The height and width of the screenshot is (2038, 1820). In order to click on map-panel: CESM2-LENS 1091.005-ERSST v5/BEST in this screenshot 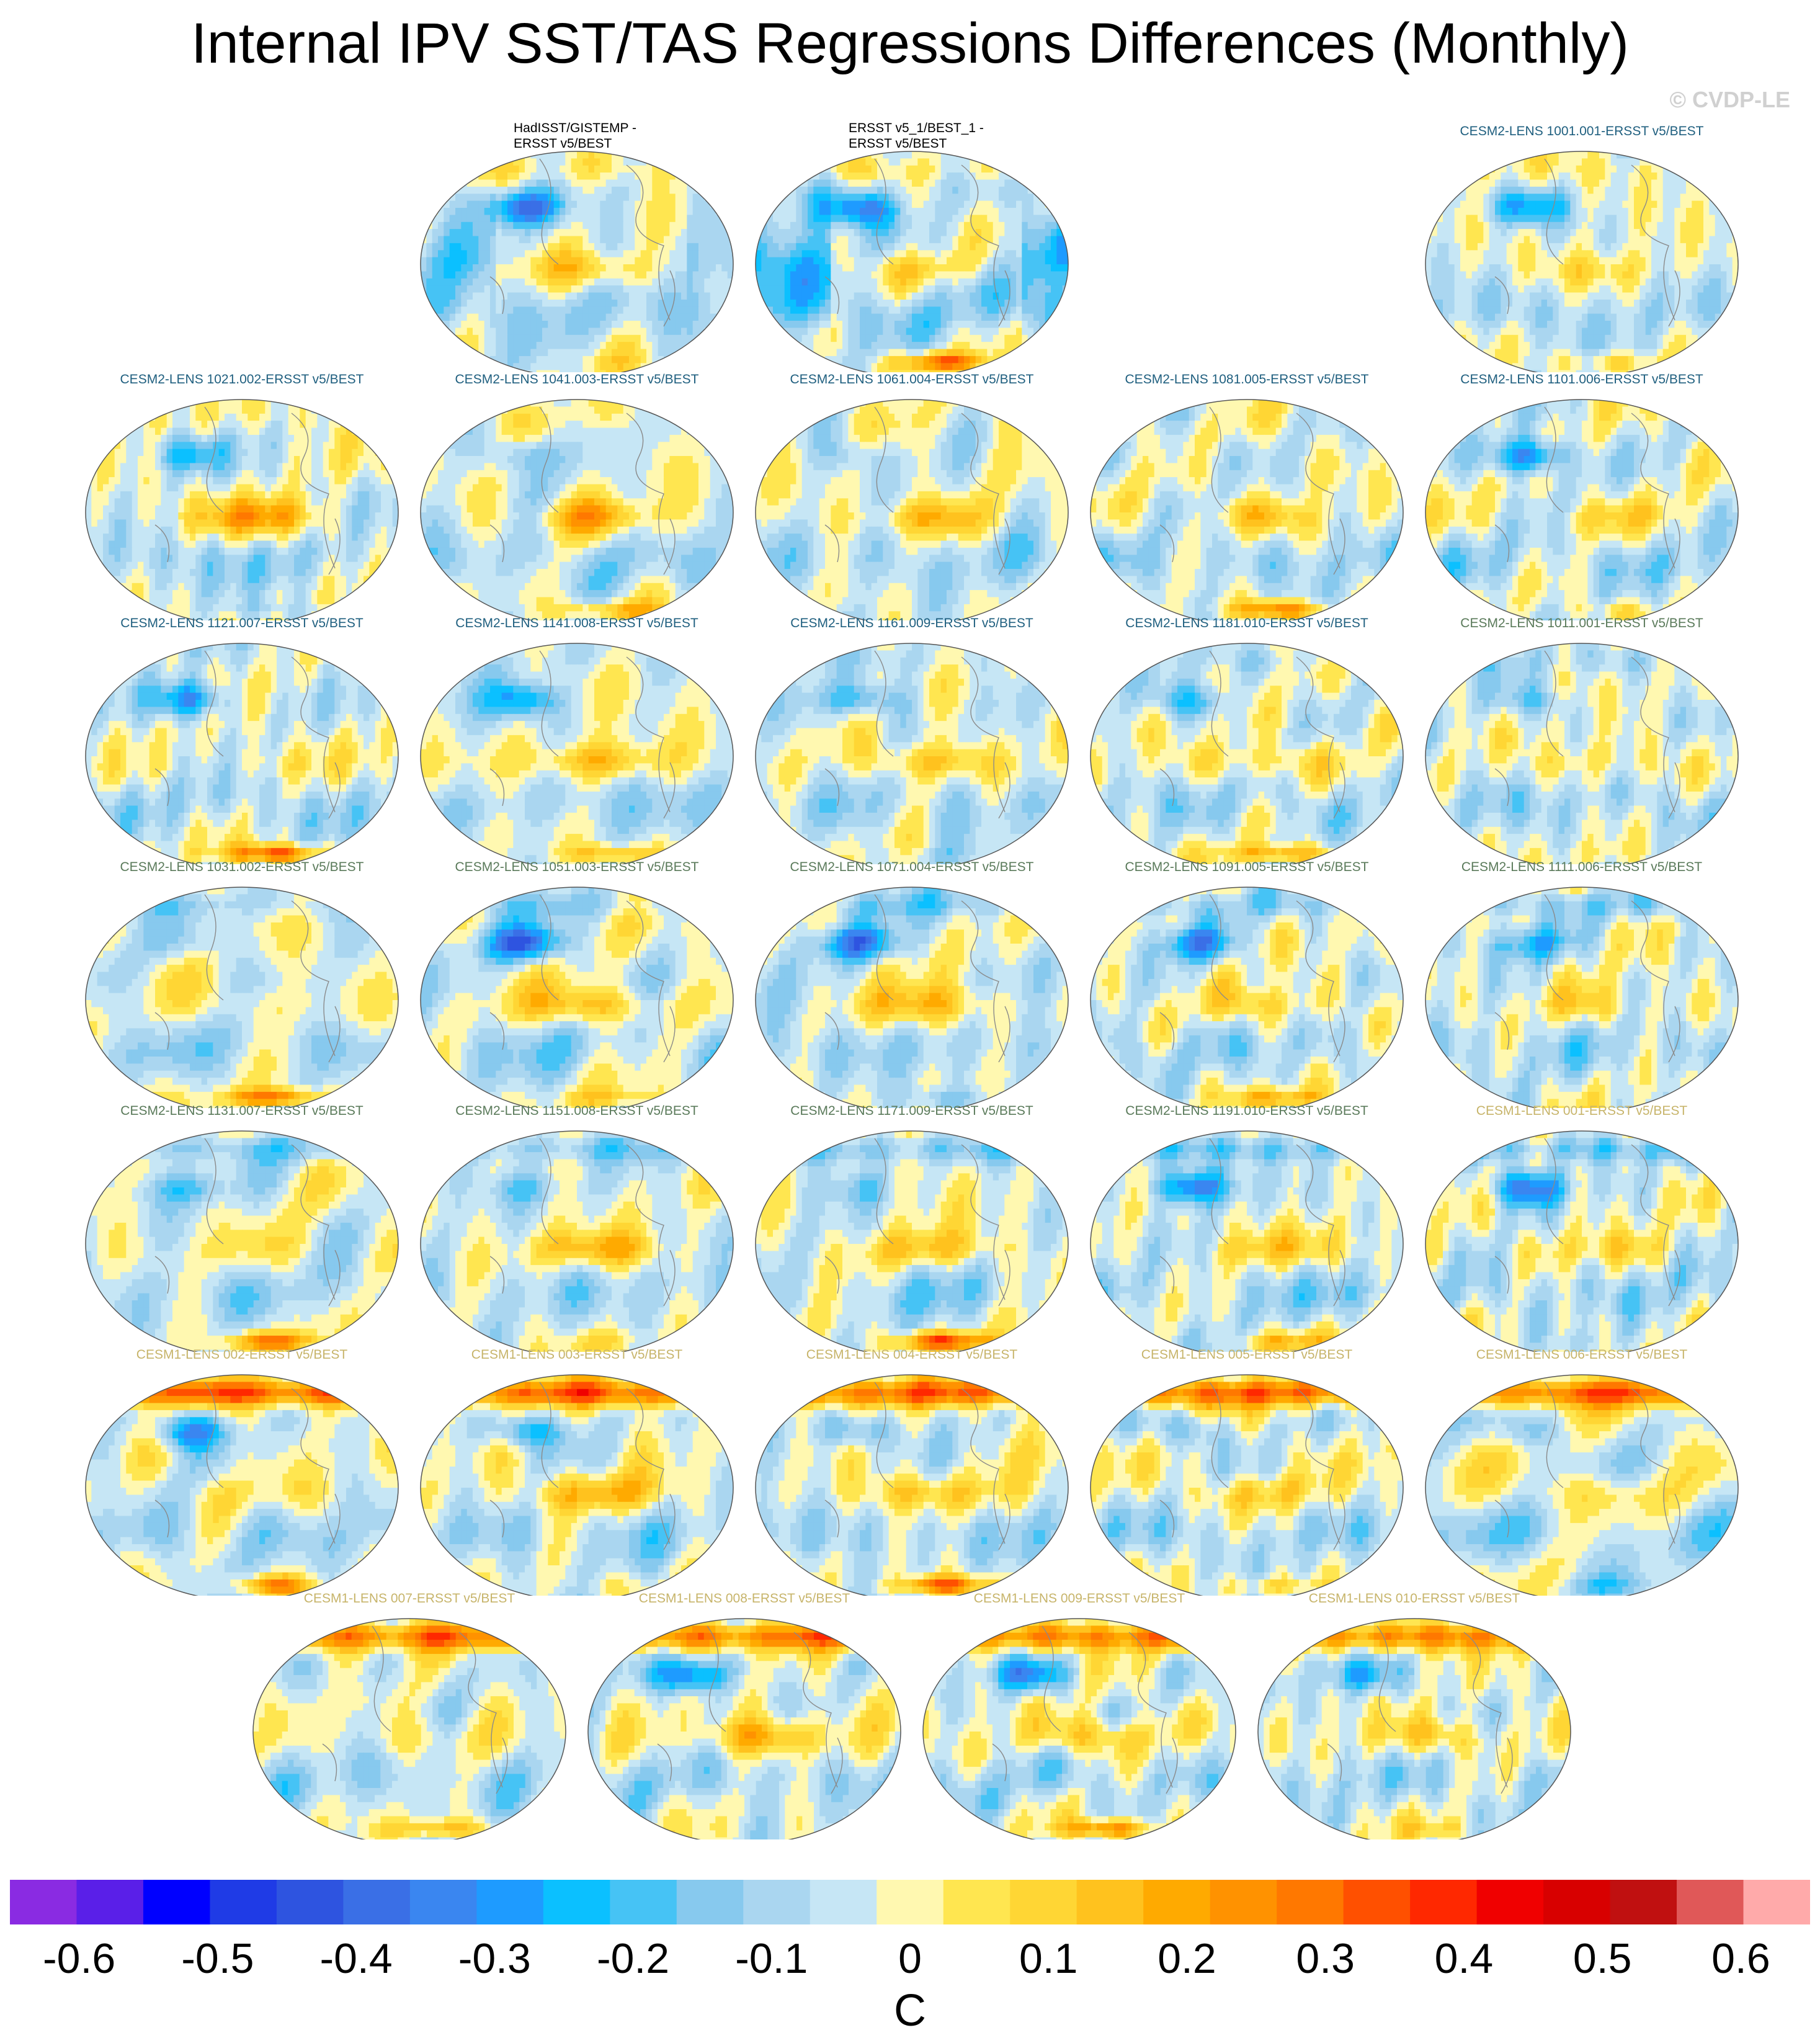, I will do `click(1246, 984)`.